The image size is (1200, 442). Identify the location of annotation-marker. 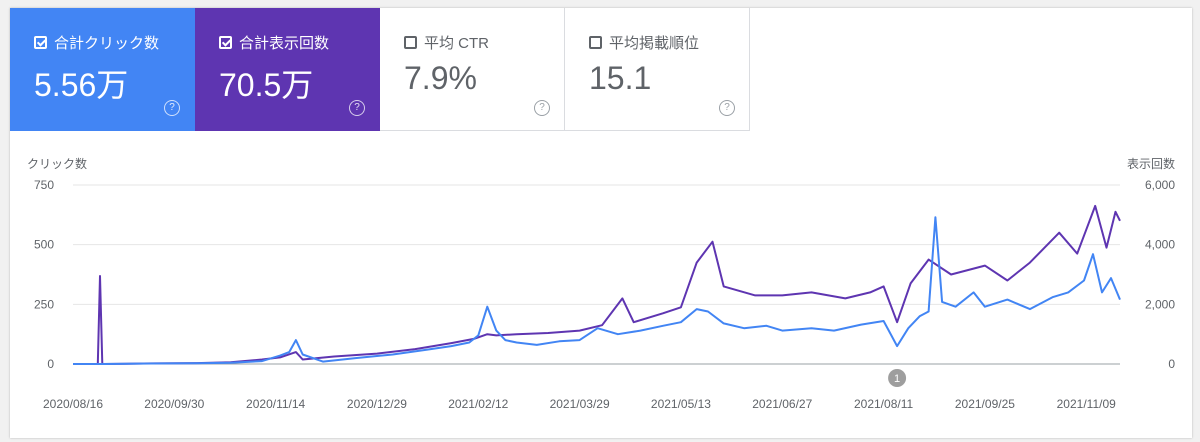
(897, 378).